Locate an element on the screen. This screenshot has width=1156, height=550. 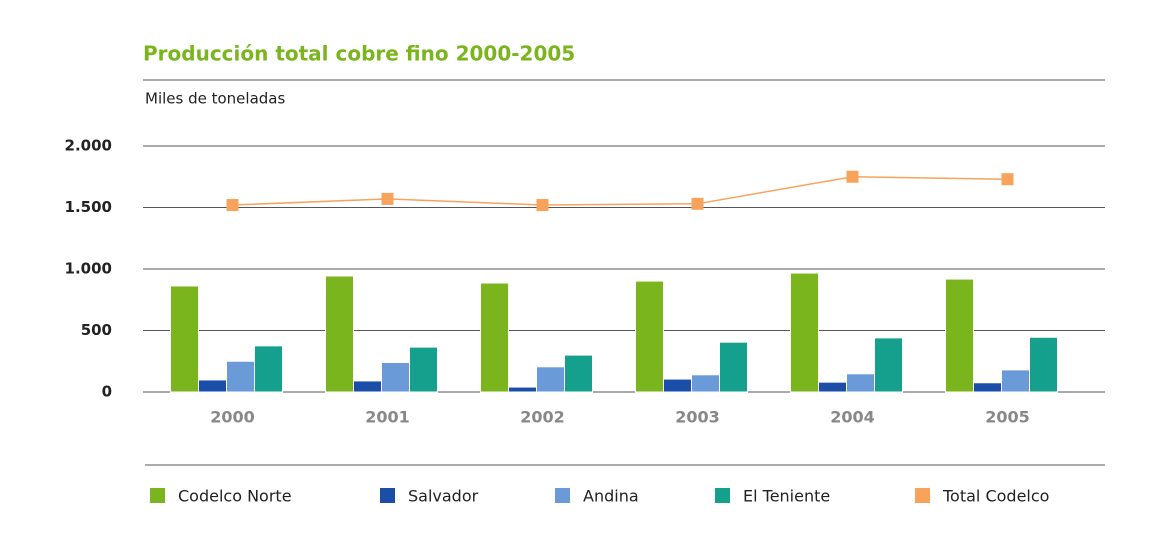
legend-label: Total Codelco is located at coordinates (995, 496).